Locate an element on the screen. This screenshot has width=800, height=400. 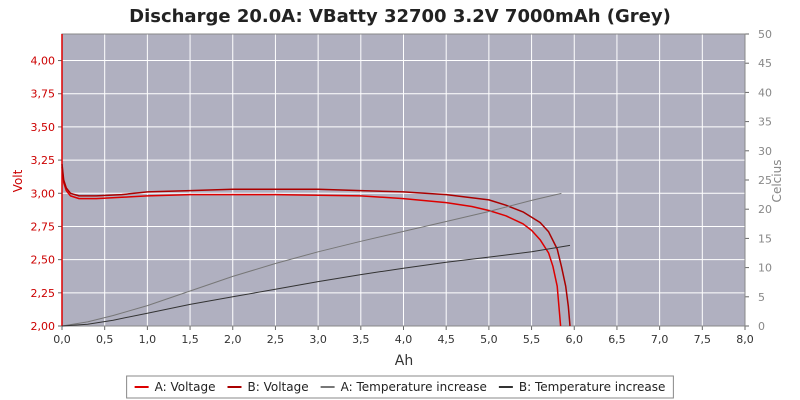
x-tick-label: 4,5 is located at coordinates (446, 339).